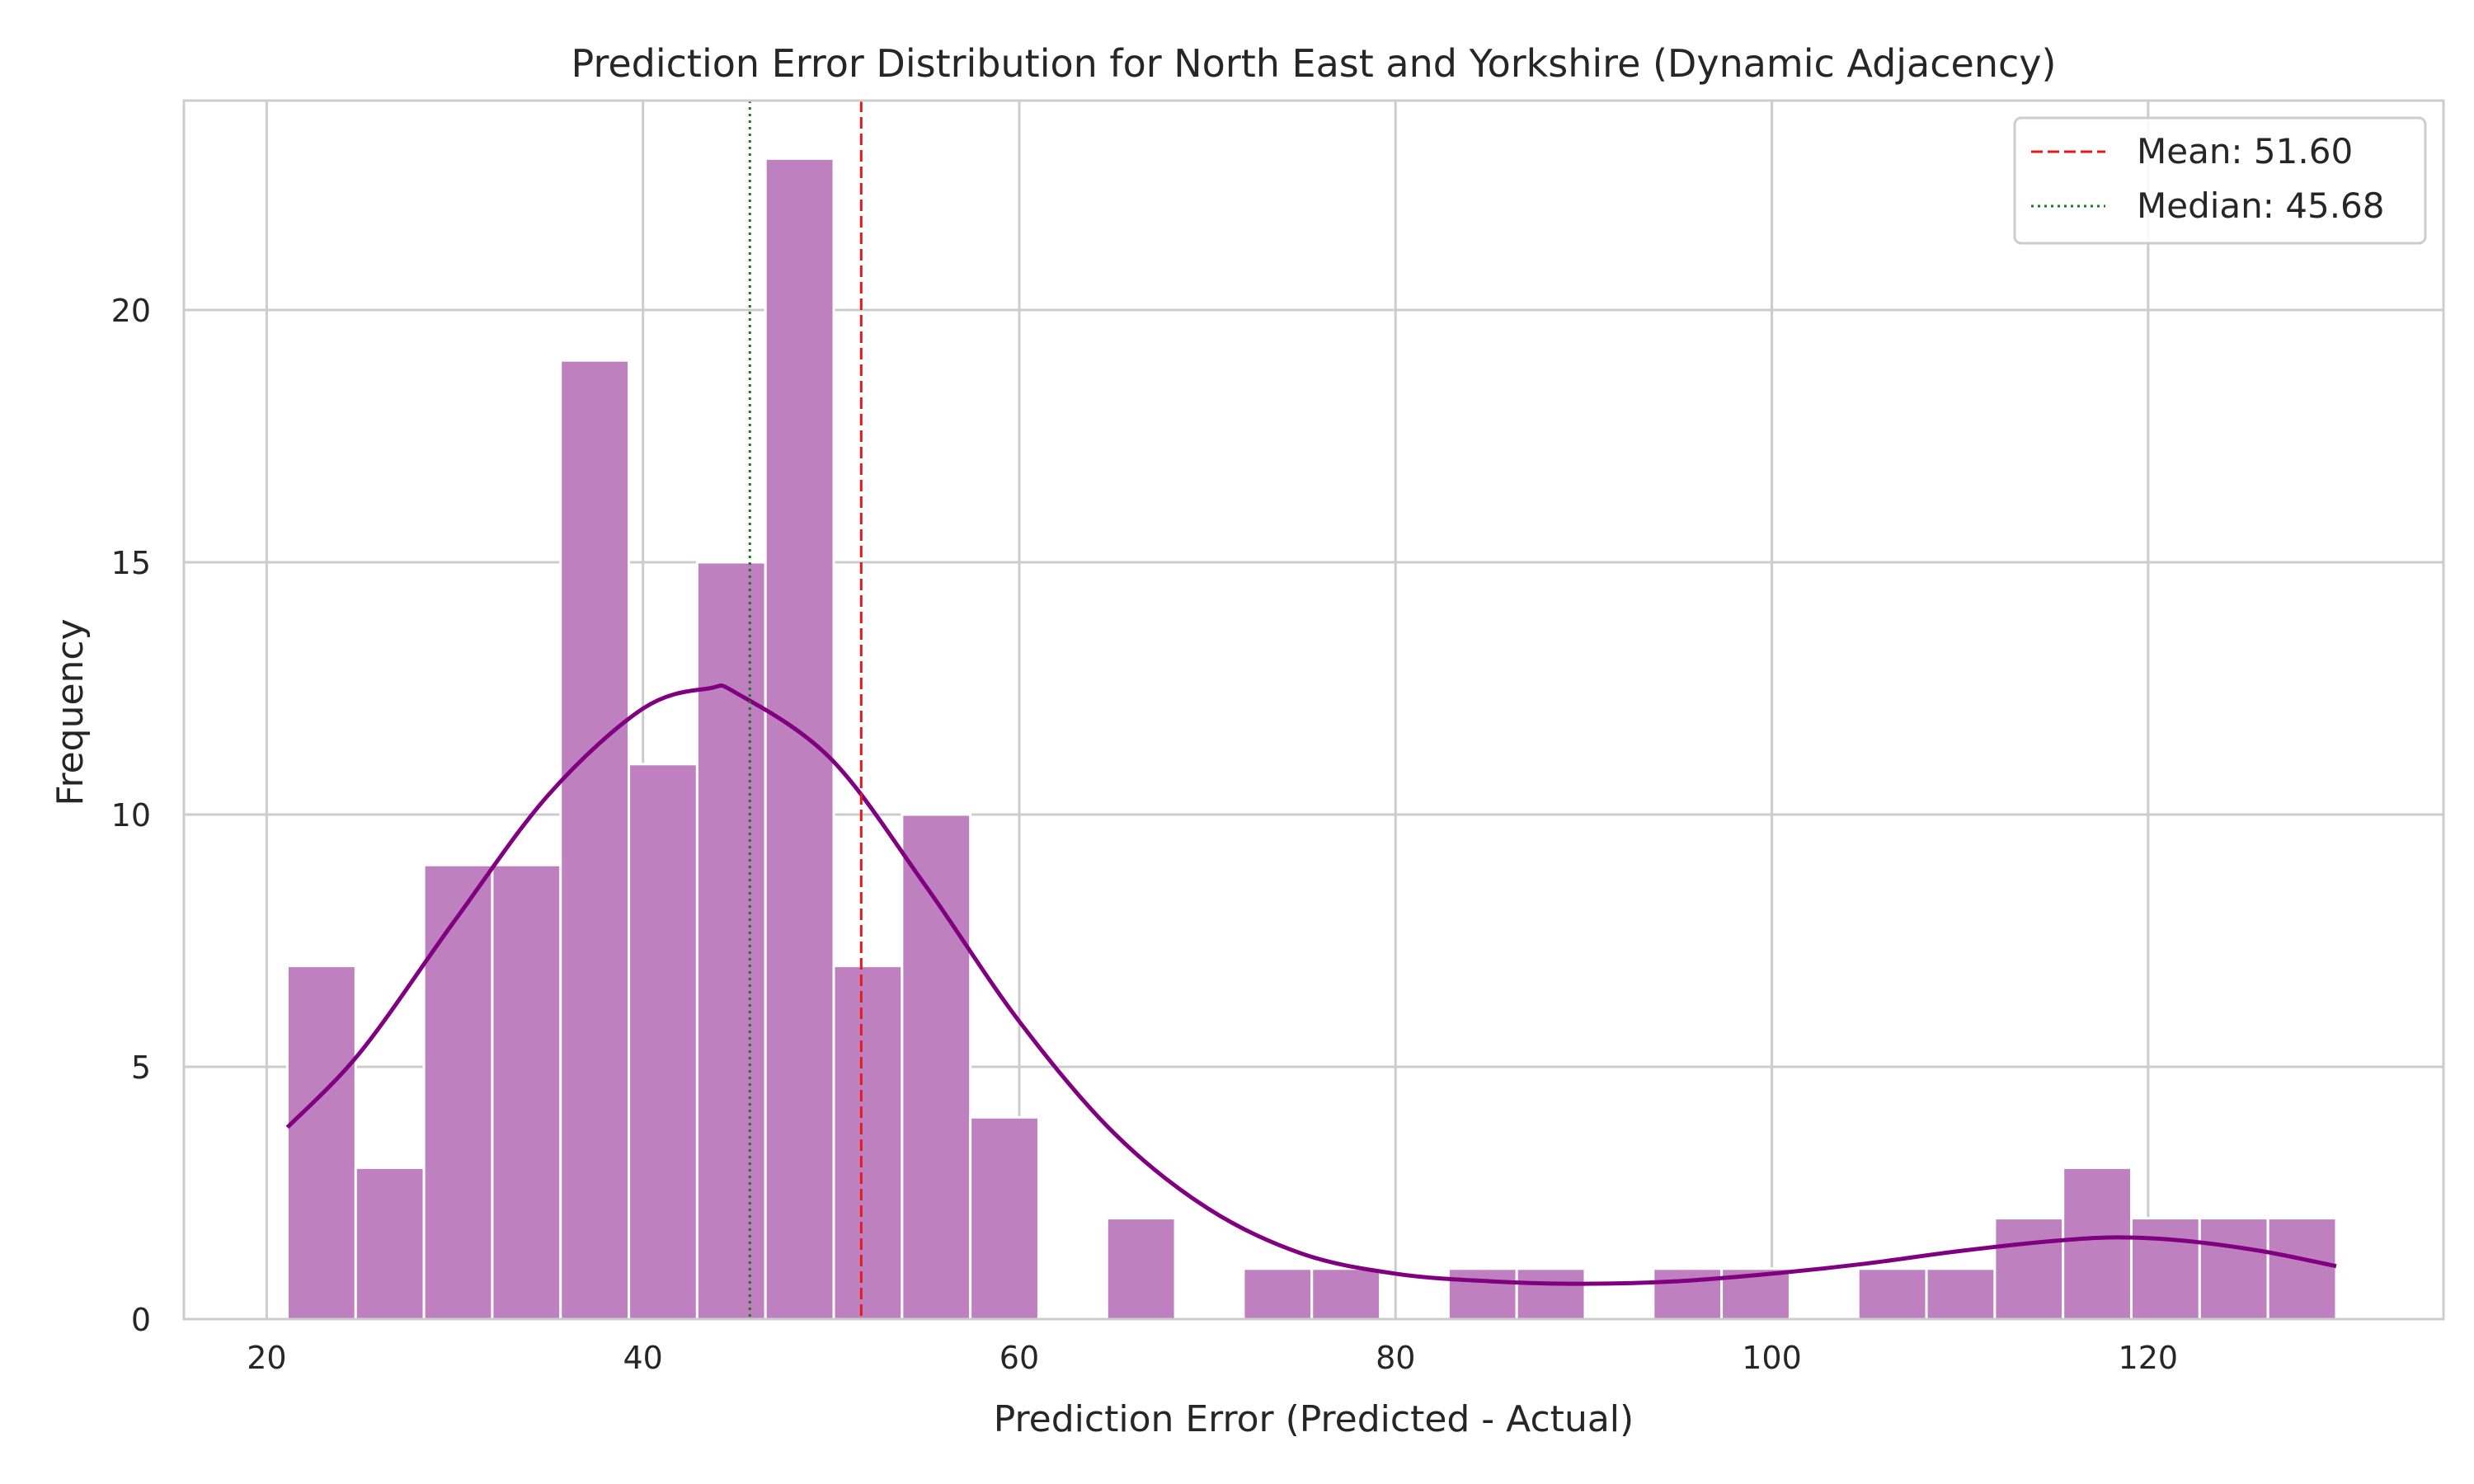 Image resolution: width=2474 pixels, height=1484 pixels. Describe the element at coordinates (642, 1358) in the screenshot. I see `x-tick-label: 40` at that location.